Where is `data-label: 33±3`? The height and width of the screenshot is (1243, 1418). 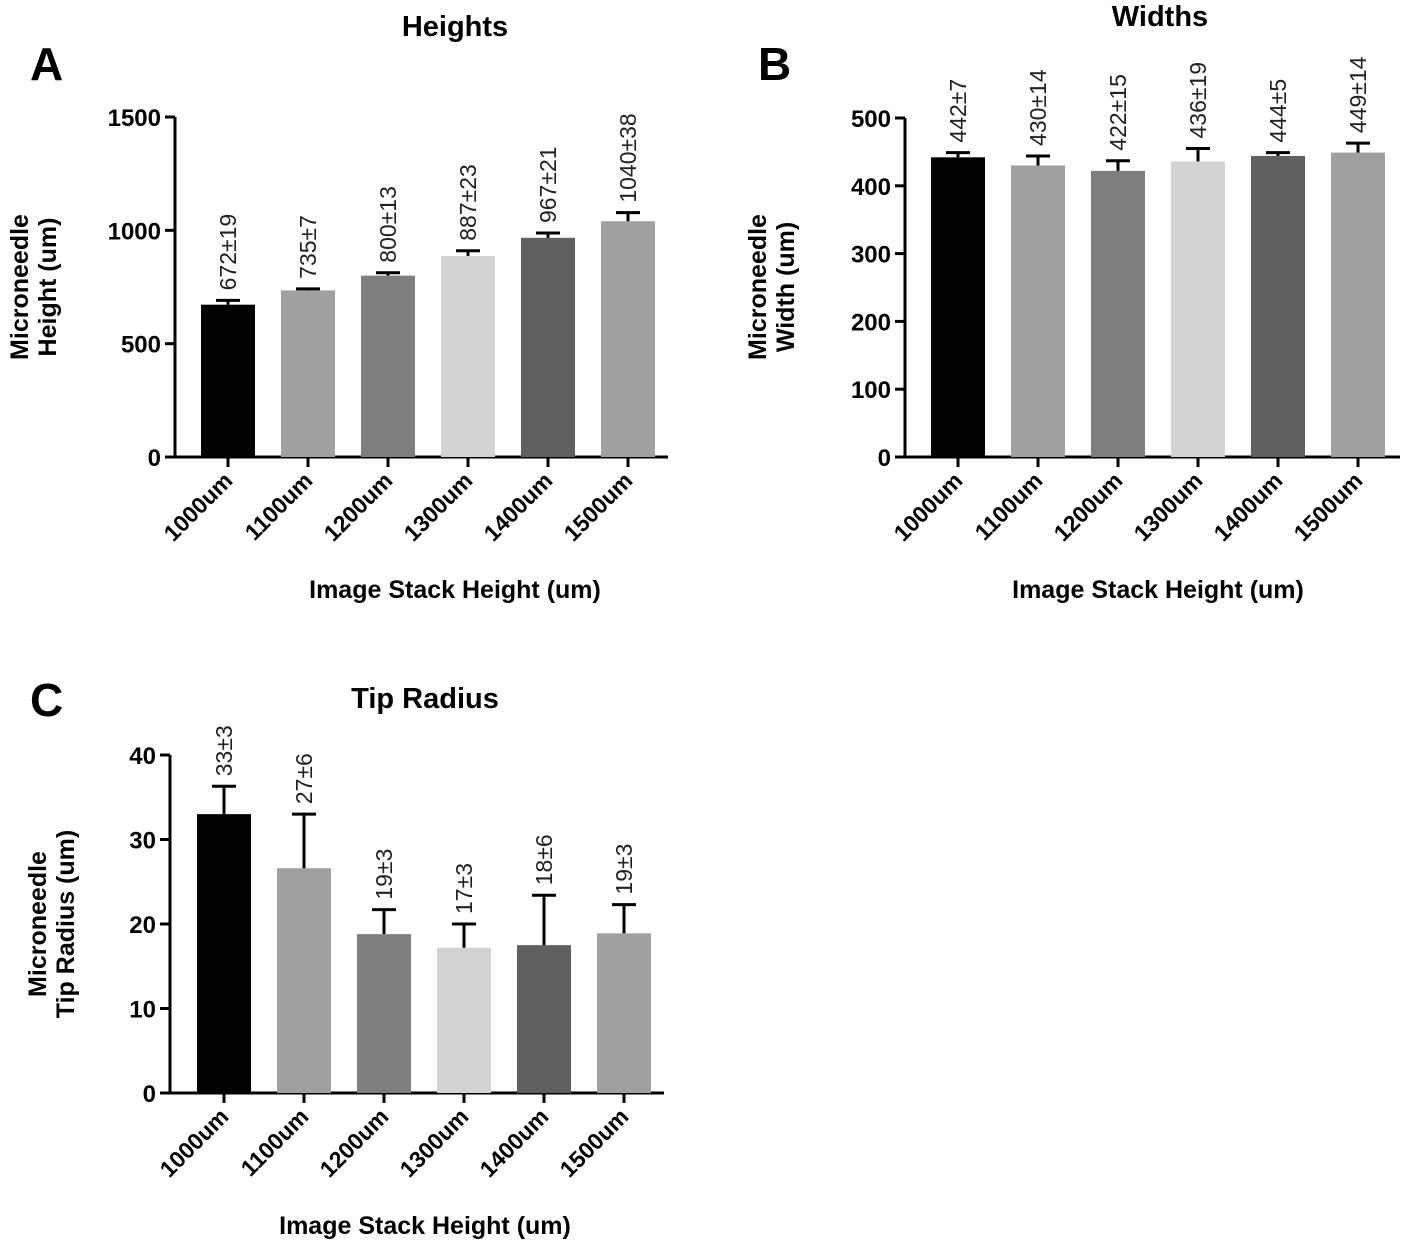
data-label: 33±3 is located at coordinates (224, 750).